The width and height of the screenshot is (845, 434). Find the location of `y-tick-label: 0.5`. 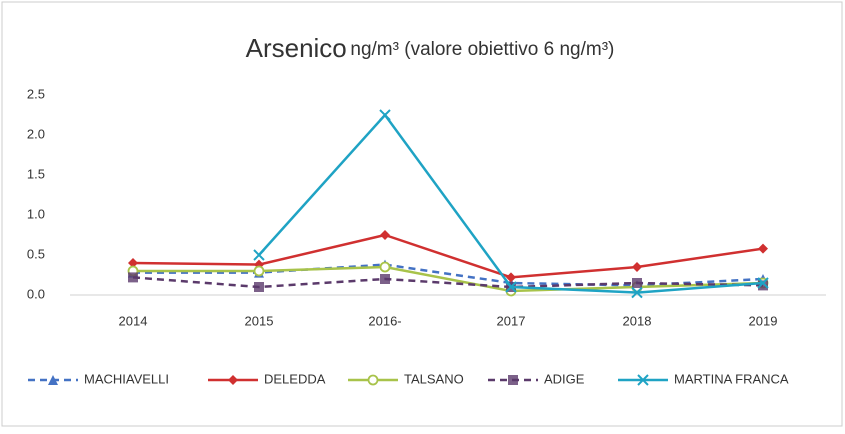

y-tick-label: 0.5 is located at coordinates (36, 253).